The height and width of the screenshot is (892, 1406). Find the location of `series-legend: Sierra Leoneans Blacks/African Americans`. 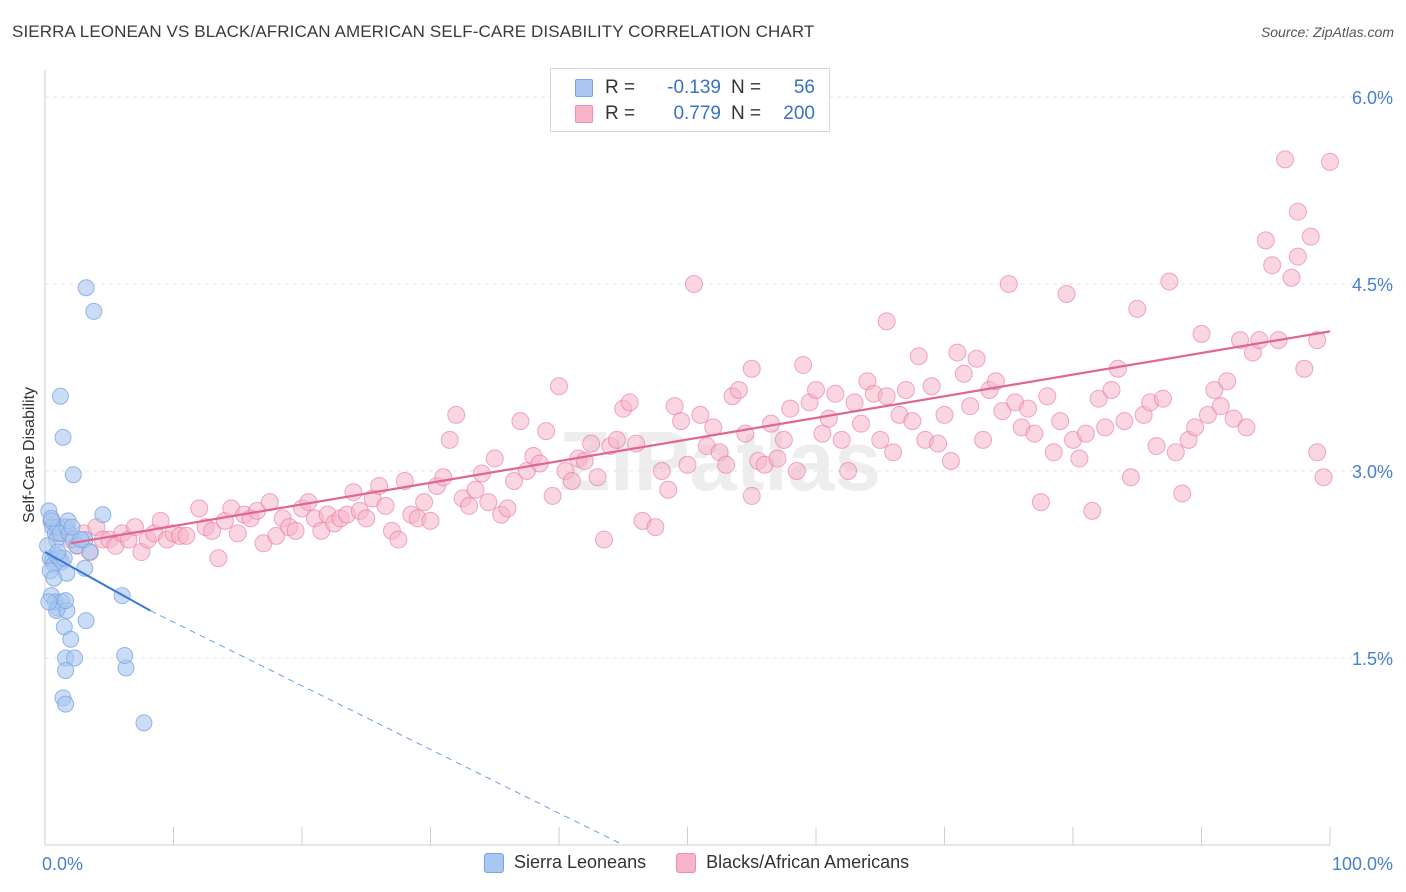

series-legend: Sierra Leoneans Blacks/African Americans is located at coordinates (711, 862).